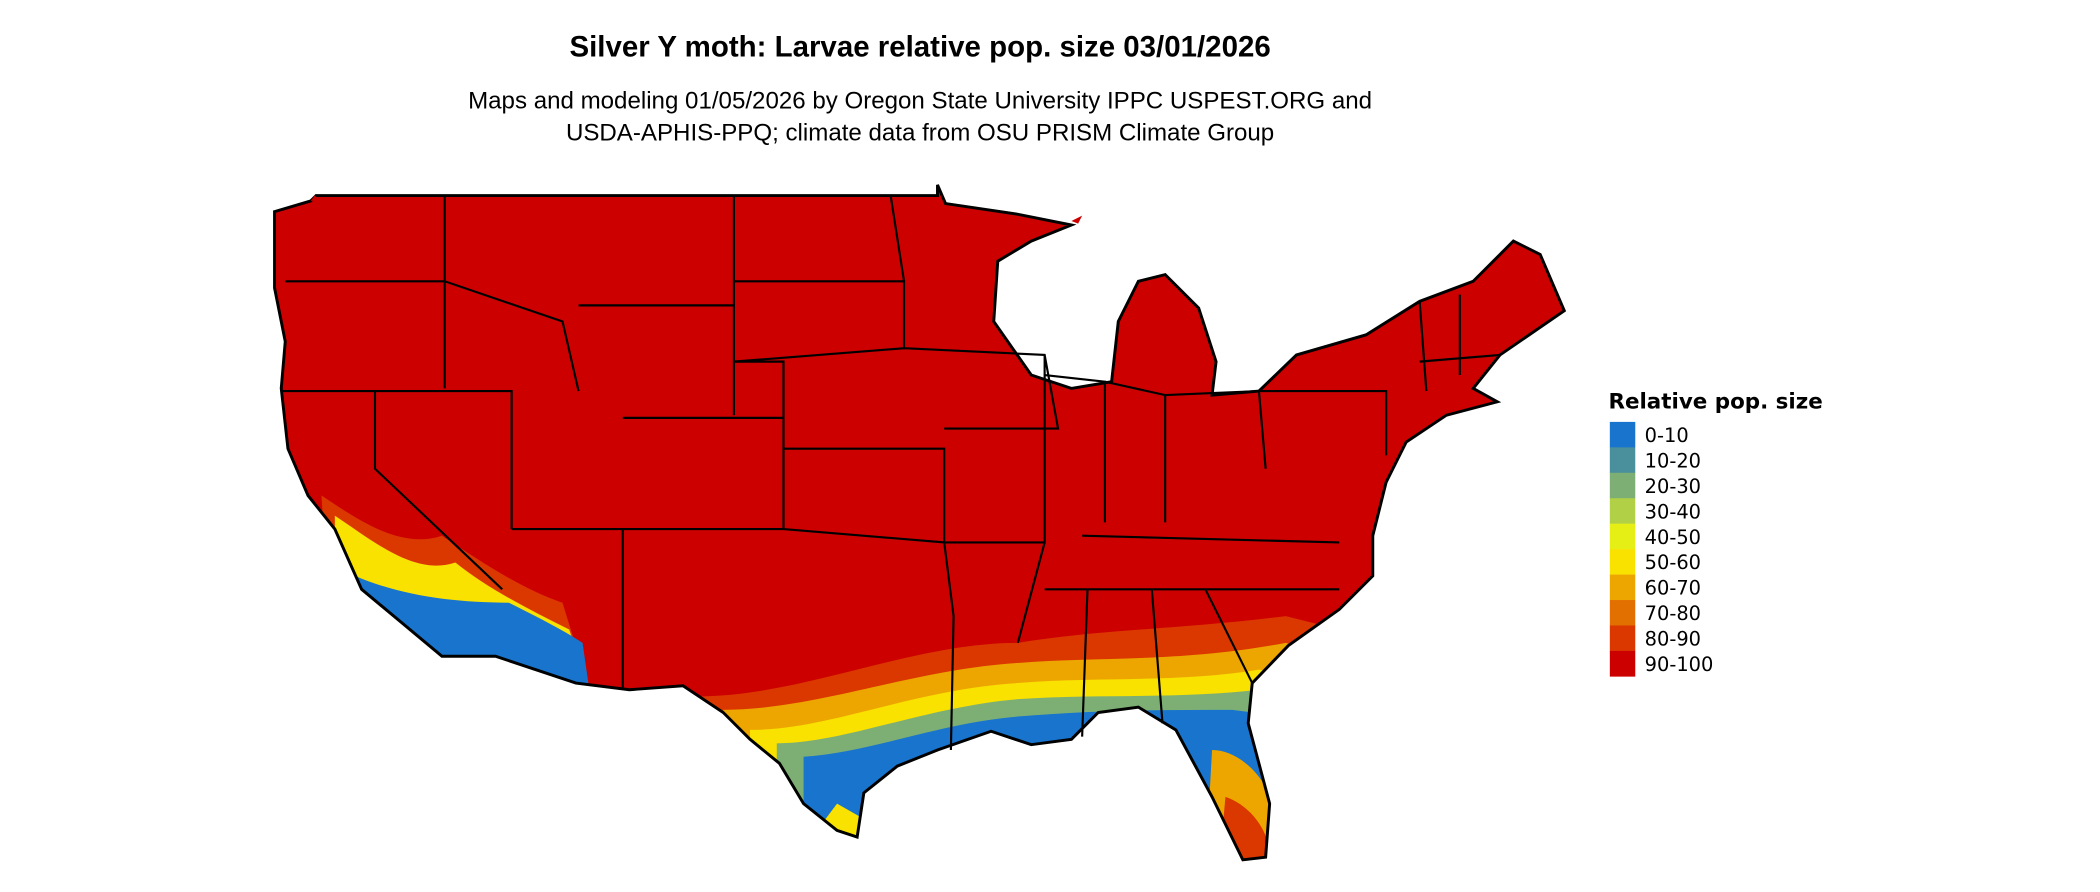 The image size is (2100, 892). What do you see at coordinates (1673, 460) in the screenshot?
I see `legend-label: 10-20` at bounding box center [1673, 460].